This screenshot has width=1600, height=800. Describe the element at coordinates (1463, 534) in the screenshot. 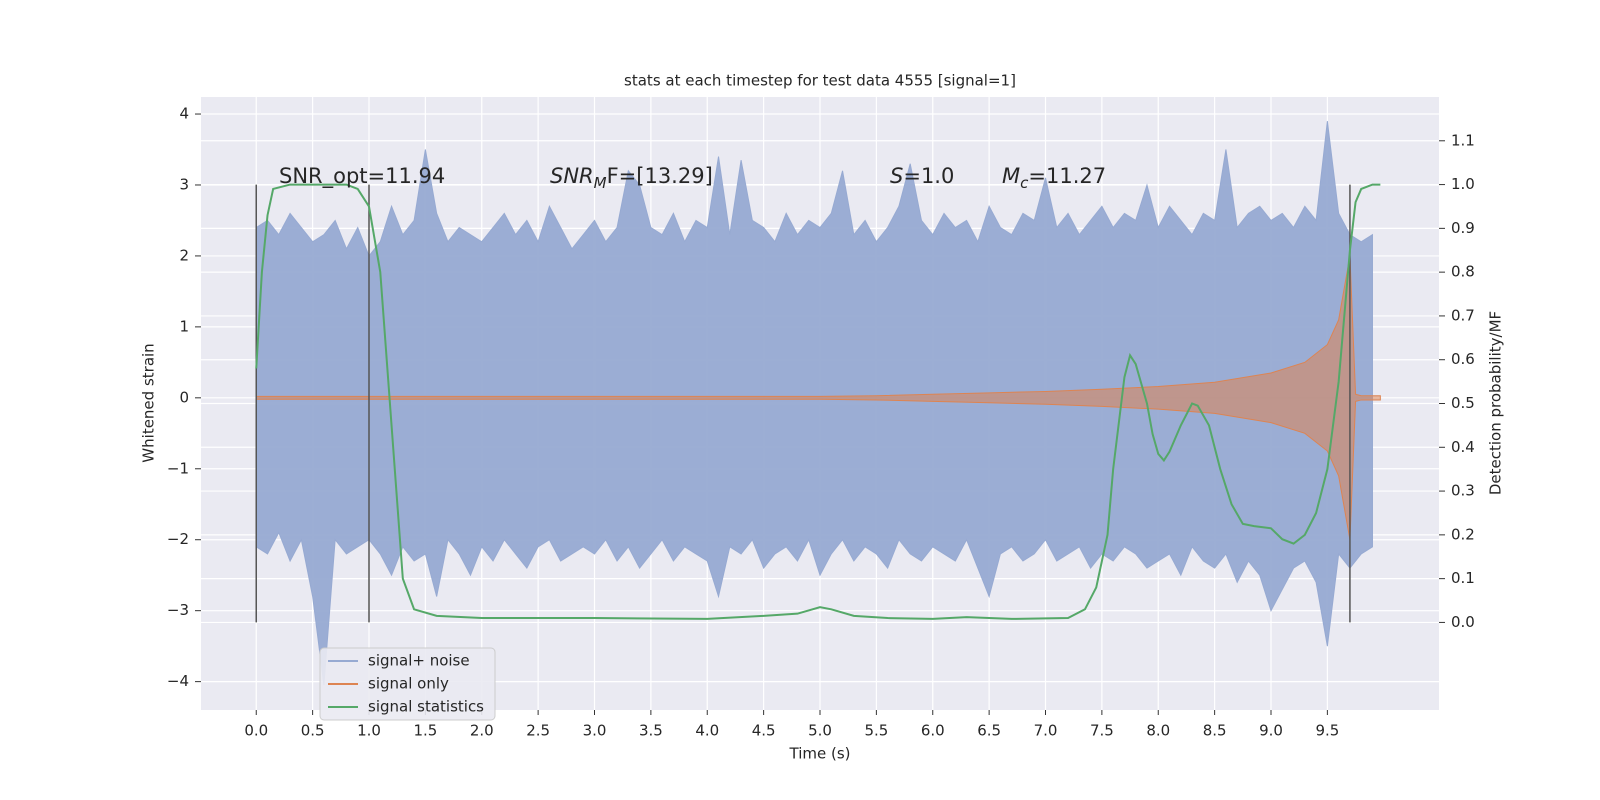

I see `y2-tick-label: 0.2` at that location.